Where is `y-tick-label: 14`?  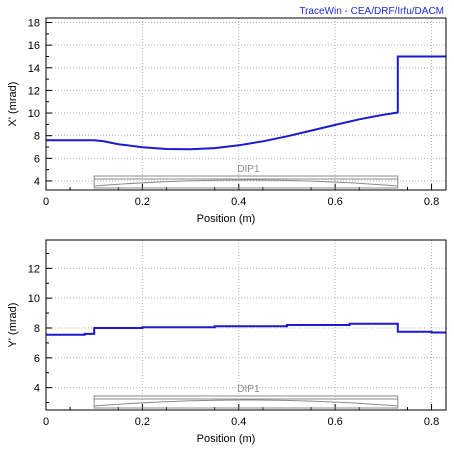
y-tick-label: 14 is located at coordinates (34, 69).